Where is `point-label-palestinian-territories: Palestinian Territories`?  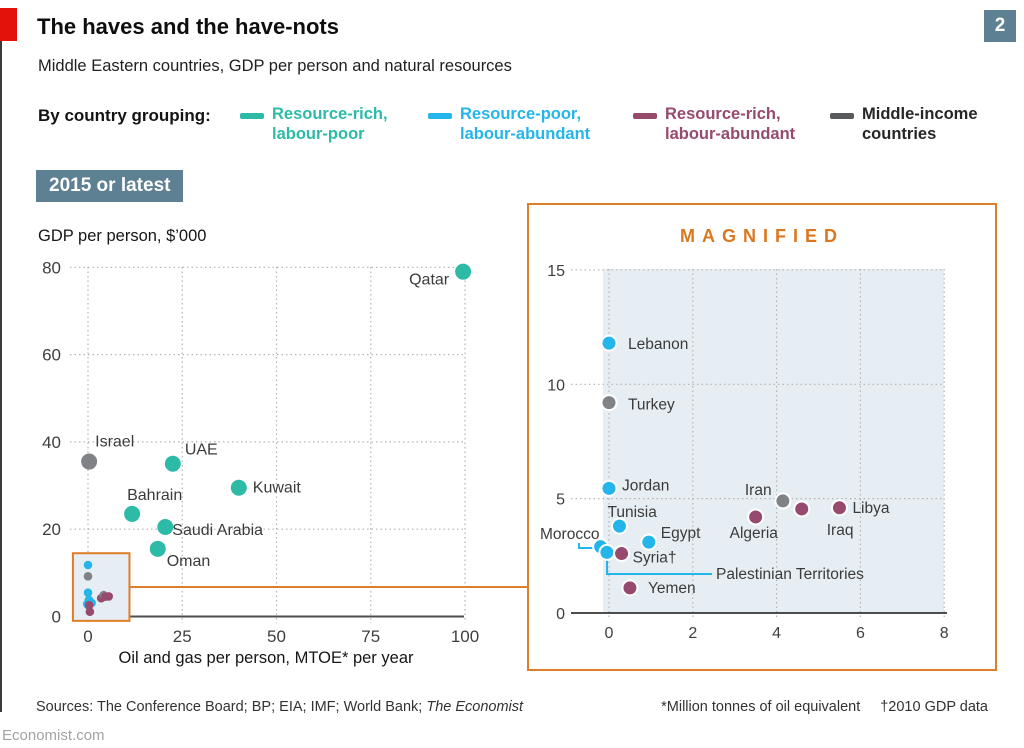 point-label-palestinian-territories: Palestinian Territories is located at coordinates (790, 574).